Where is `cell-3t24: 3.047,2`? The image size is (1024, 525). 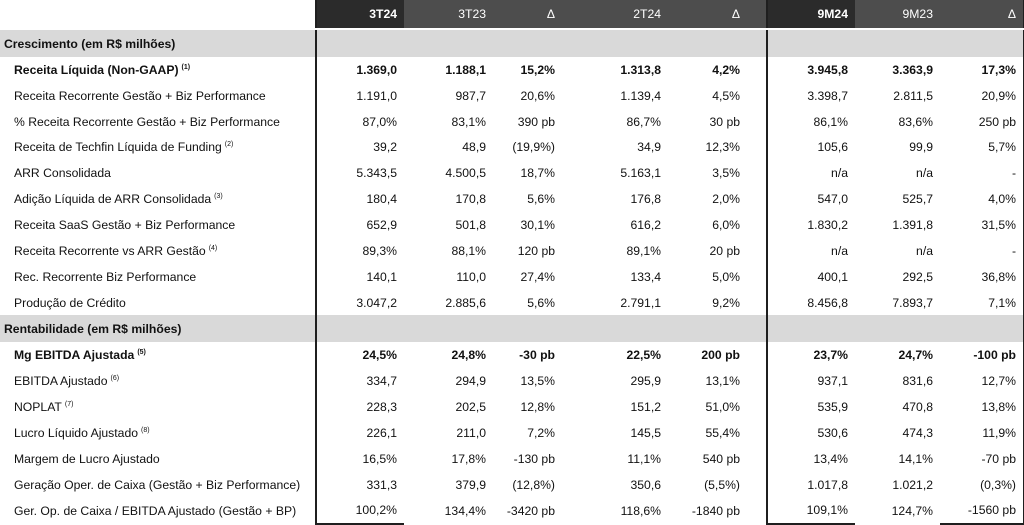 cell-3t24: 3.047,2 is located at coordinates (359, 302).